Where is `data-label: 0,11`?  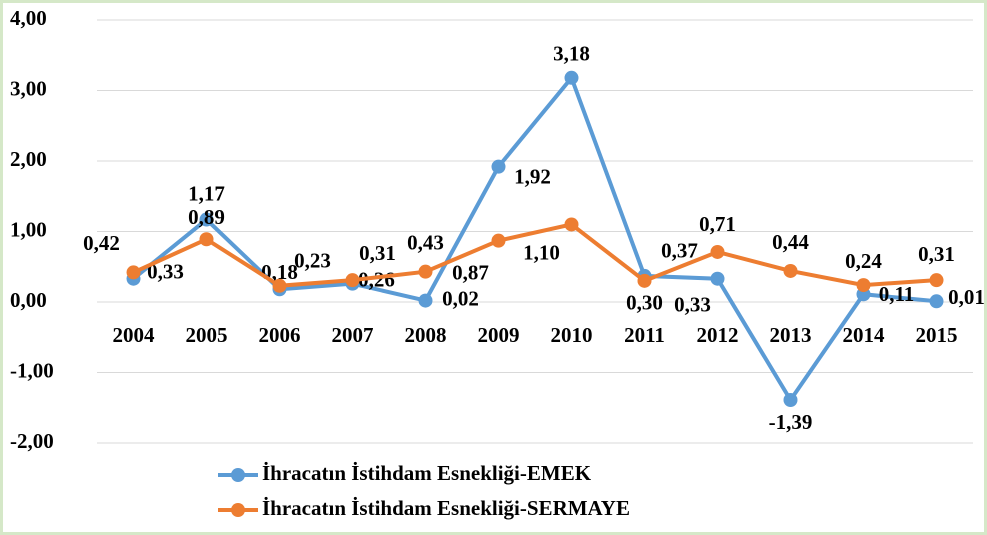 data-label: 0,11 is located at coordinates (897, 294).